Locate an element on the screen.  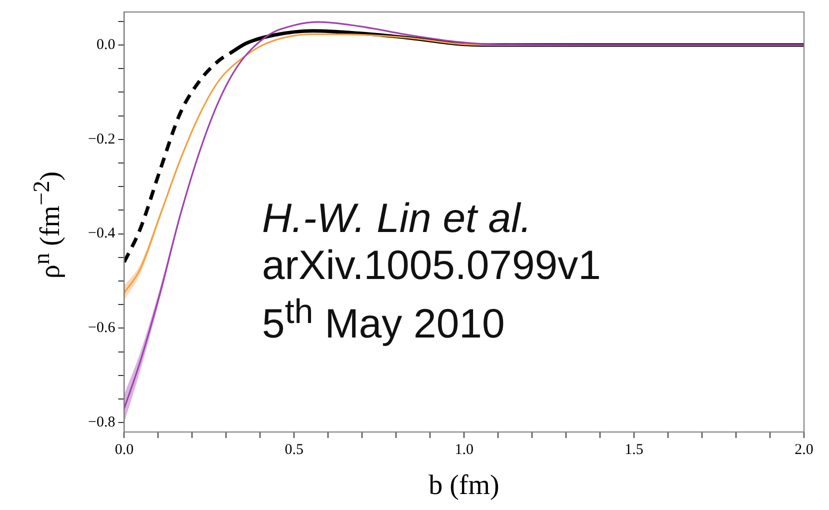
annotation: 5$^{th}$ May 2010 is located at coordinates (384, 320).